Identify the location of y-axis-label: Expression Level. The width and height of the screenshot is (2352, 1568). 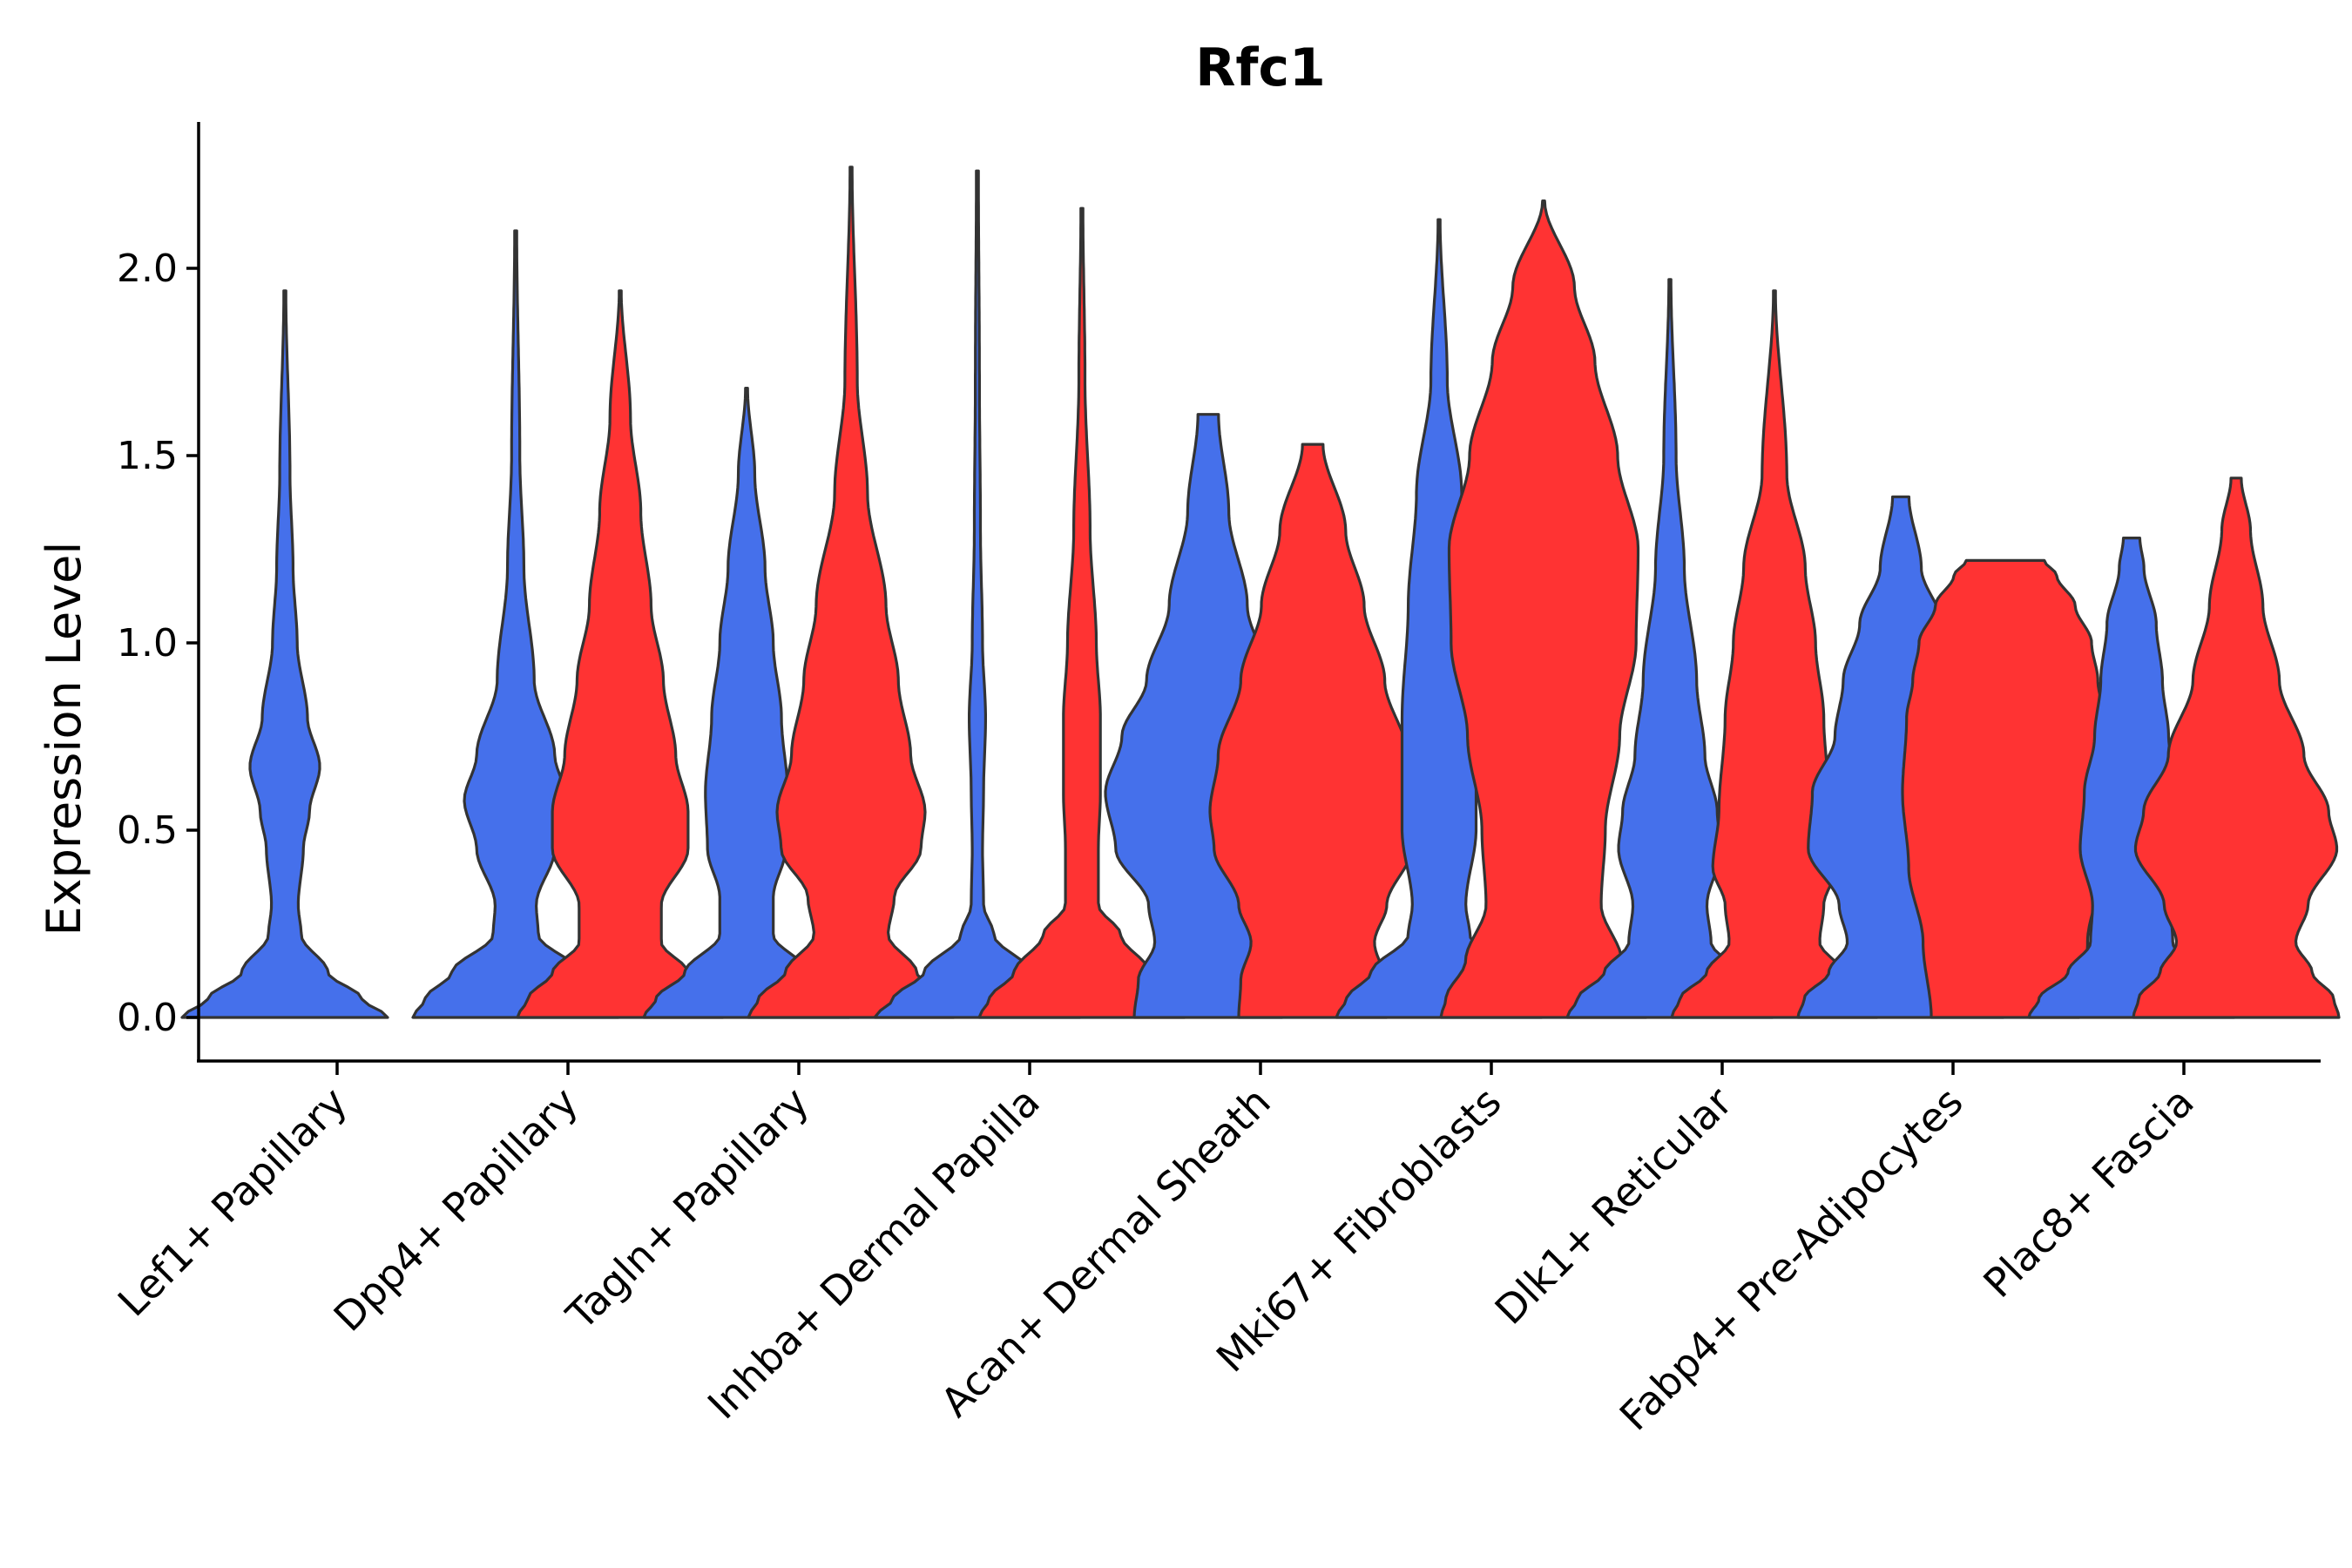
(64, 739).